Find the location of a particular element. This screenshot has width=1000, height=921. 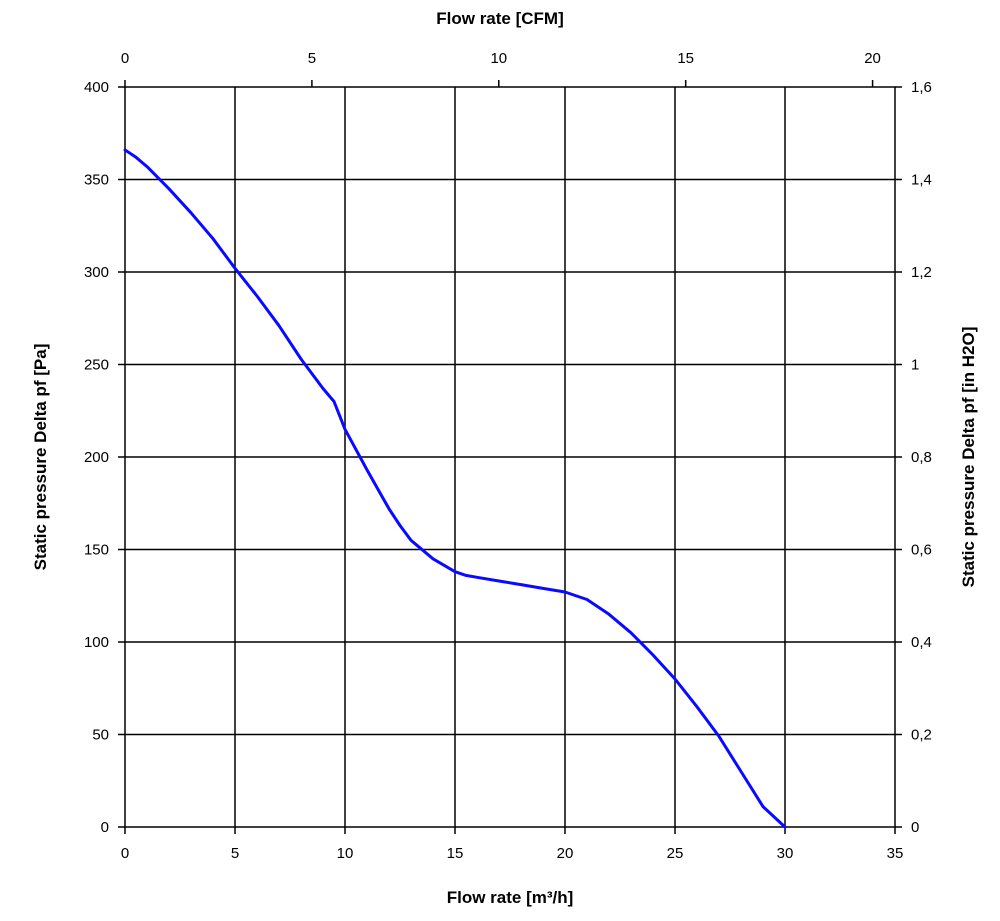

y2-tick-label: 1,4 is located at coordinates (921, 180).